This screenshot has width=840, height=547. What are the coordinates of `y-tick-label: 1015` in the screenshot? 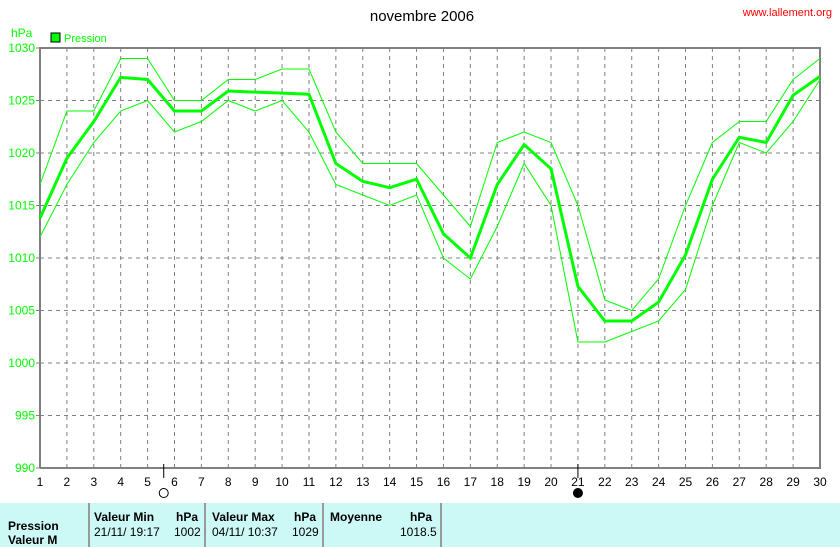 It's located at (21, 206).